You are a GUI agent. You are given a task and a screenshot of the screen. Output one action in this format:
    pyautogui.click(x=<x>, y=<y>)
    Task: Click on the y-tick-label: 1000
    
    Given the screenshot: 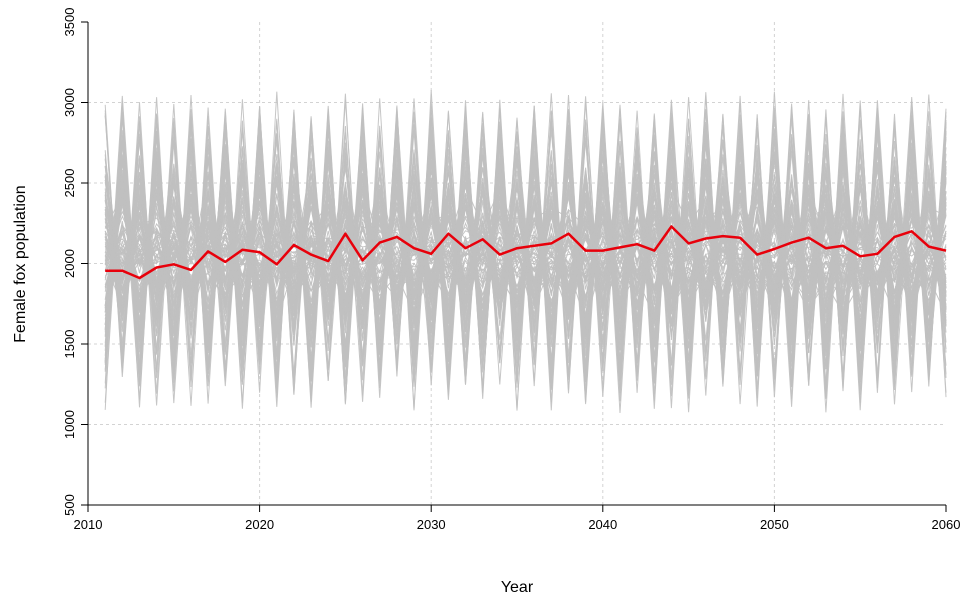 What is the action you would take?
    pyautogui.click(x=69, y=424)
    